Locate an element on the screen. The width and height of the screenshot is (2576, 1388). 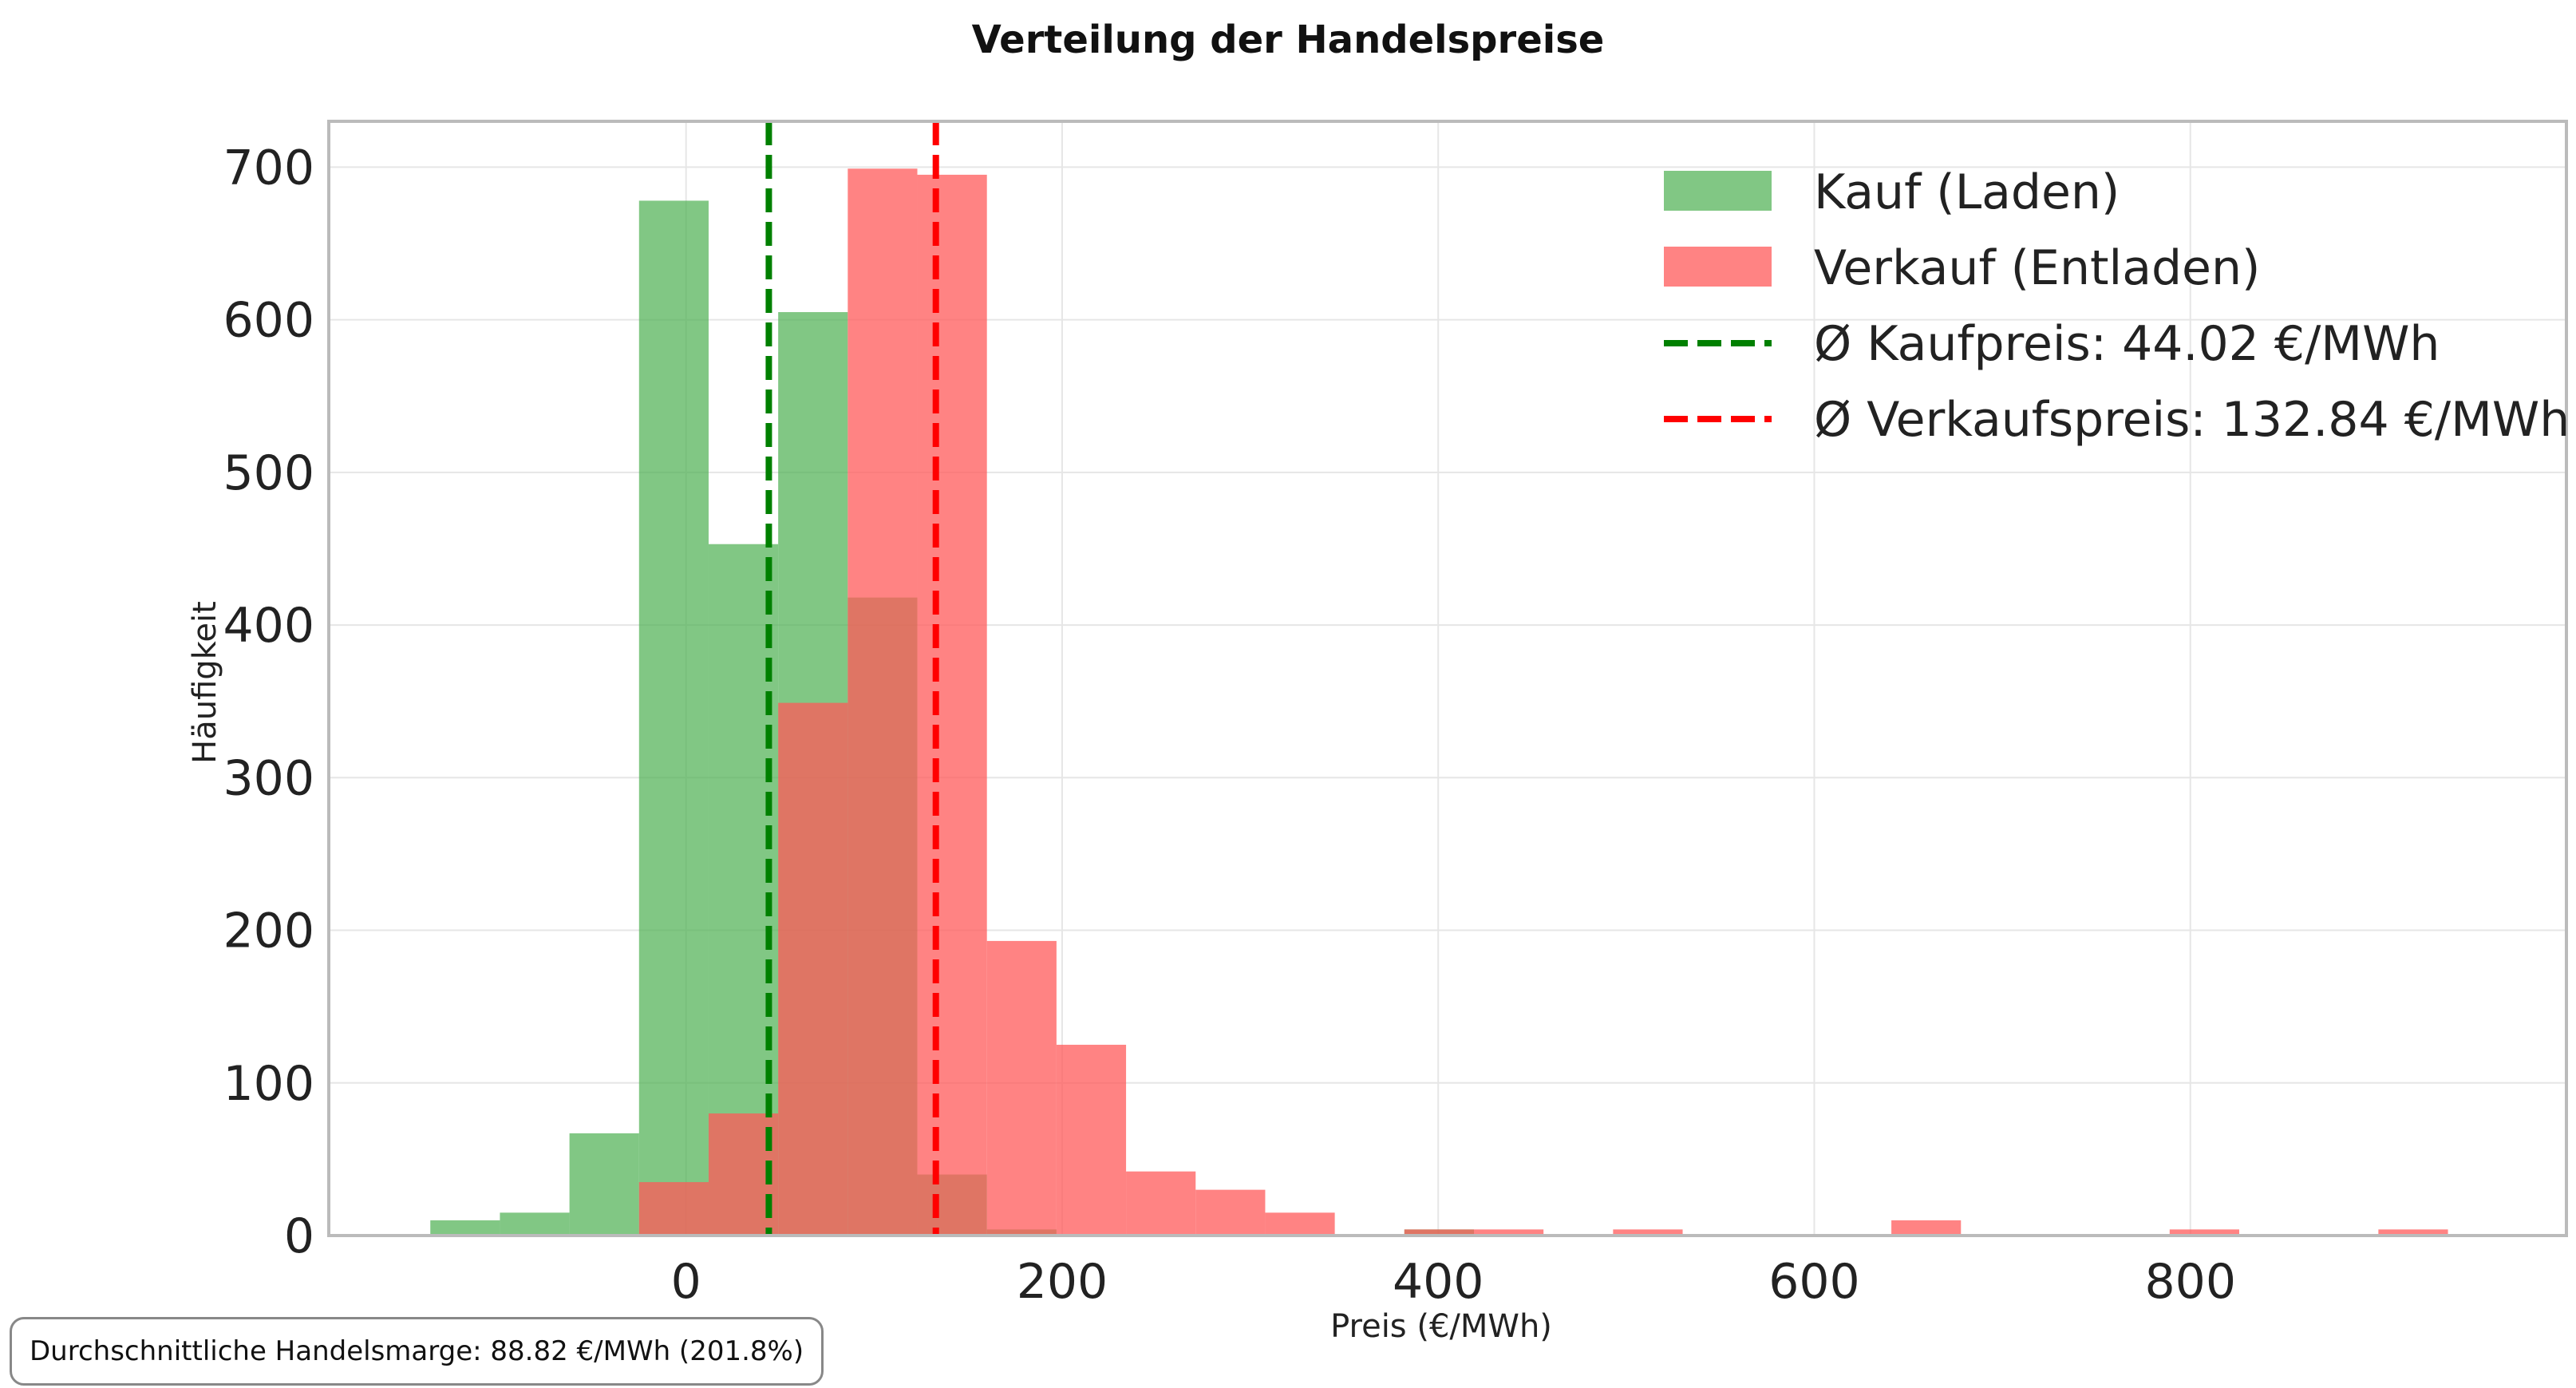
y-tick-label: 0 is located at coordinates (299, 1236).